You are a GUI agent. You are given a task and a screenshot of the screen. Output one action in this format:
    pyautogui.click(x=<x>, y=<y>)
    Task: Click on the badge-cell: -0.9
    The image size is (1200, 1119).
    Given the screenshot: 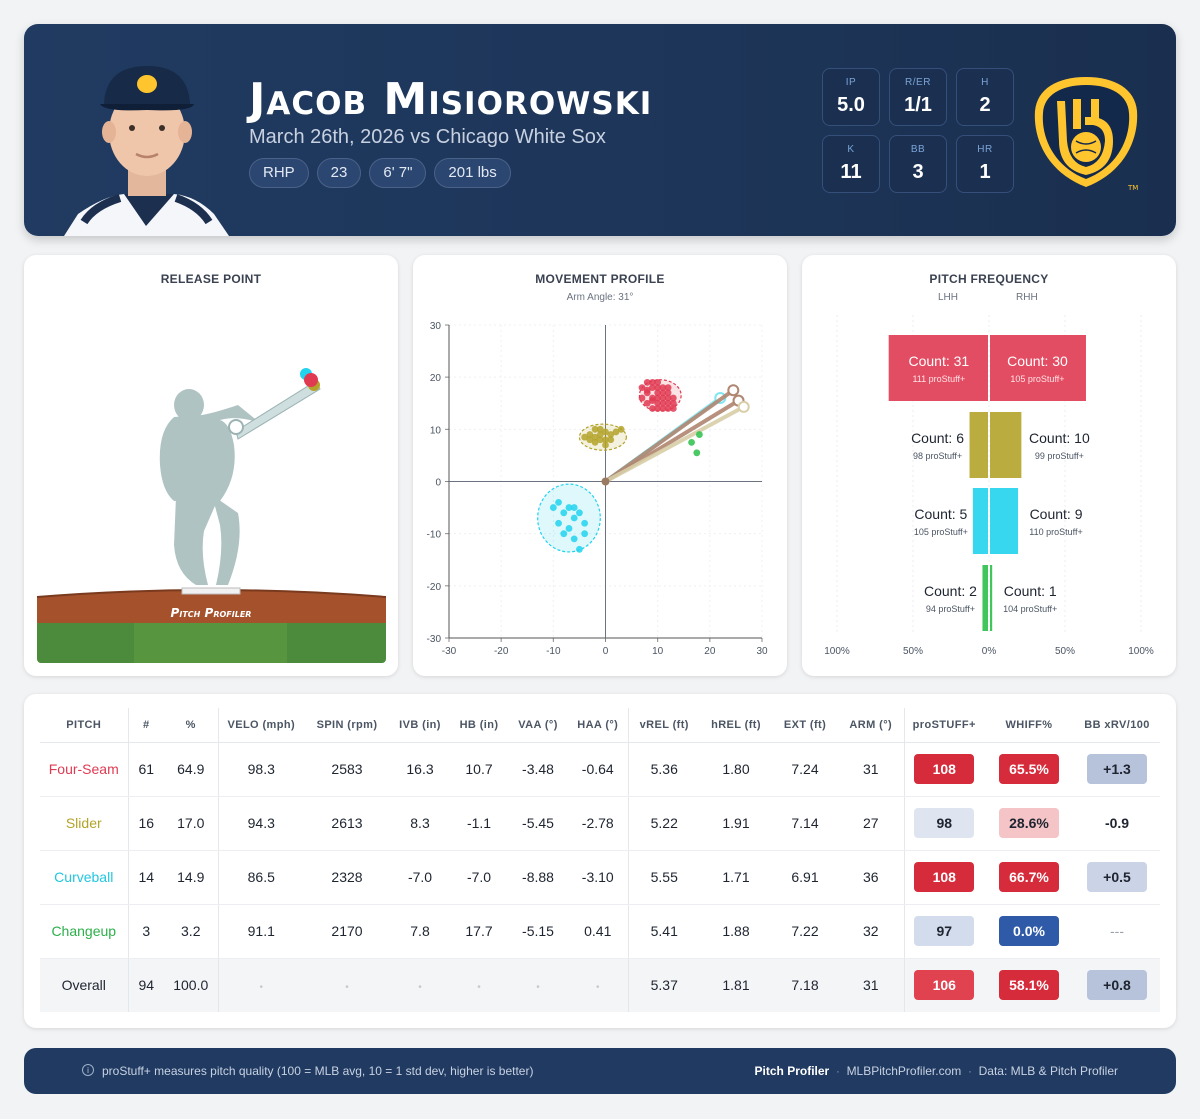 What is the action you would take?
    pyautogui.click(x=1117, y=823)
    